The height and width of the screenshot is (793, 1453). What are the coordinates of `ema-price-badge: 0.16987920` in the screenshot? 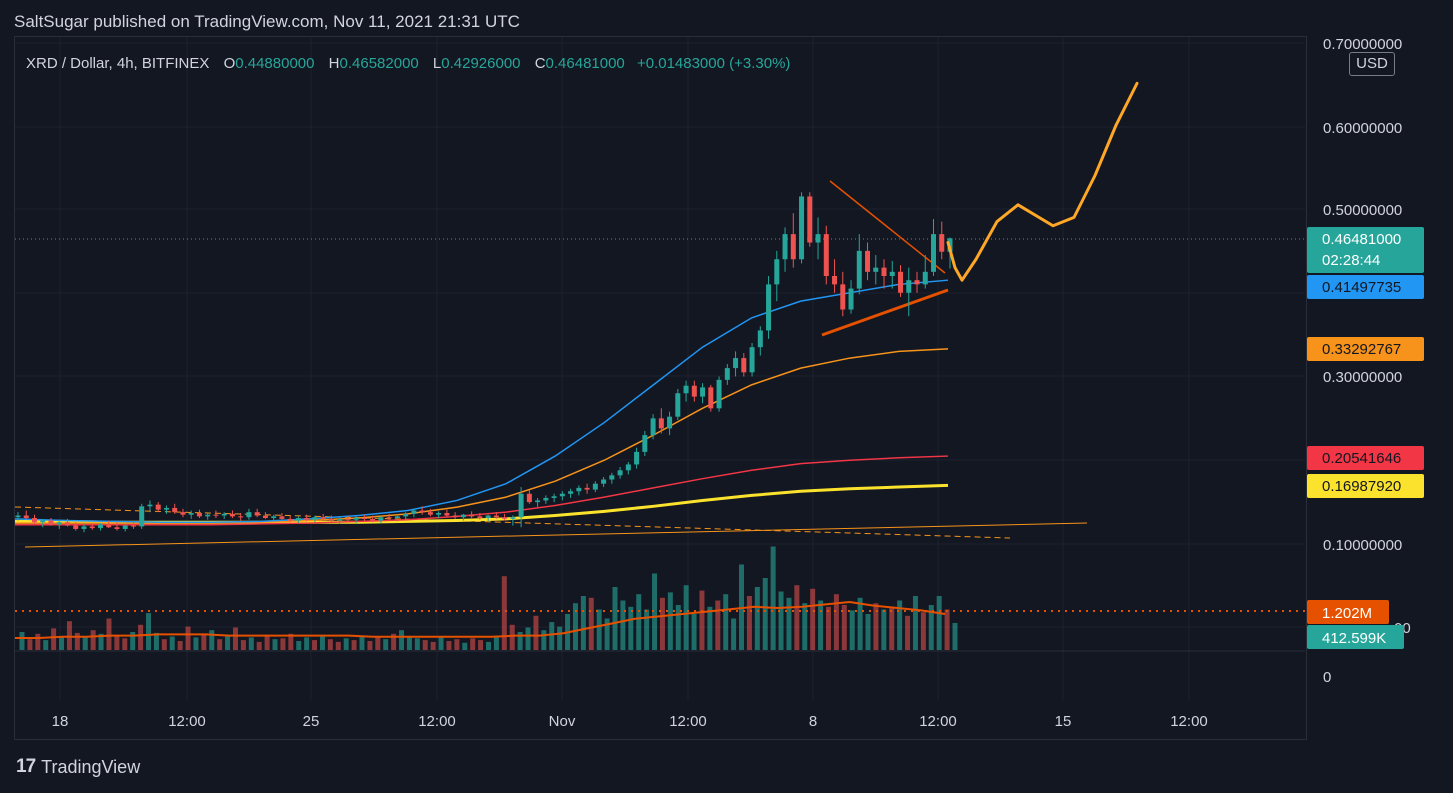 It's located at (1365, 486).